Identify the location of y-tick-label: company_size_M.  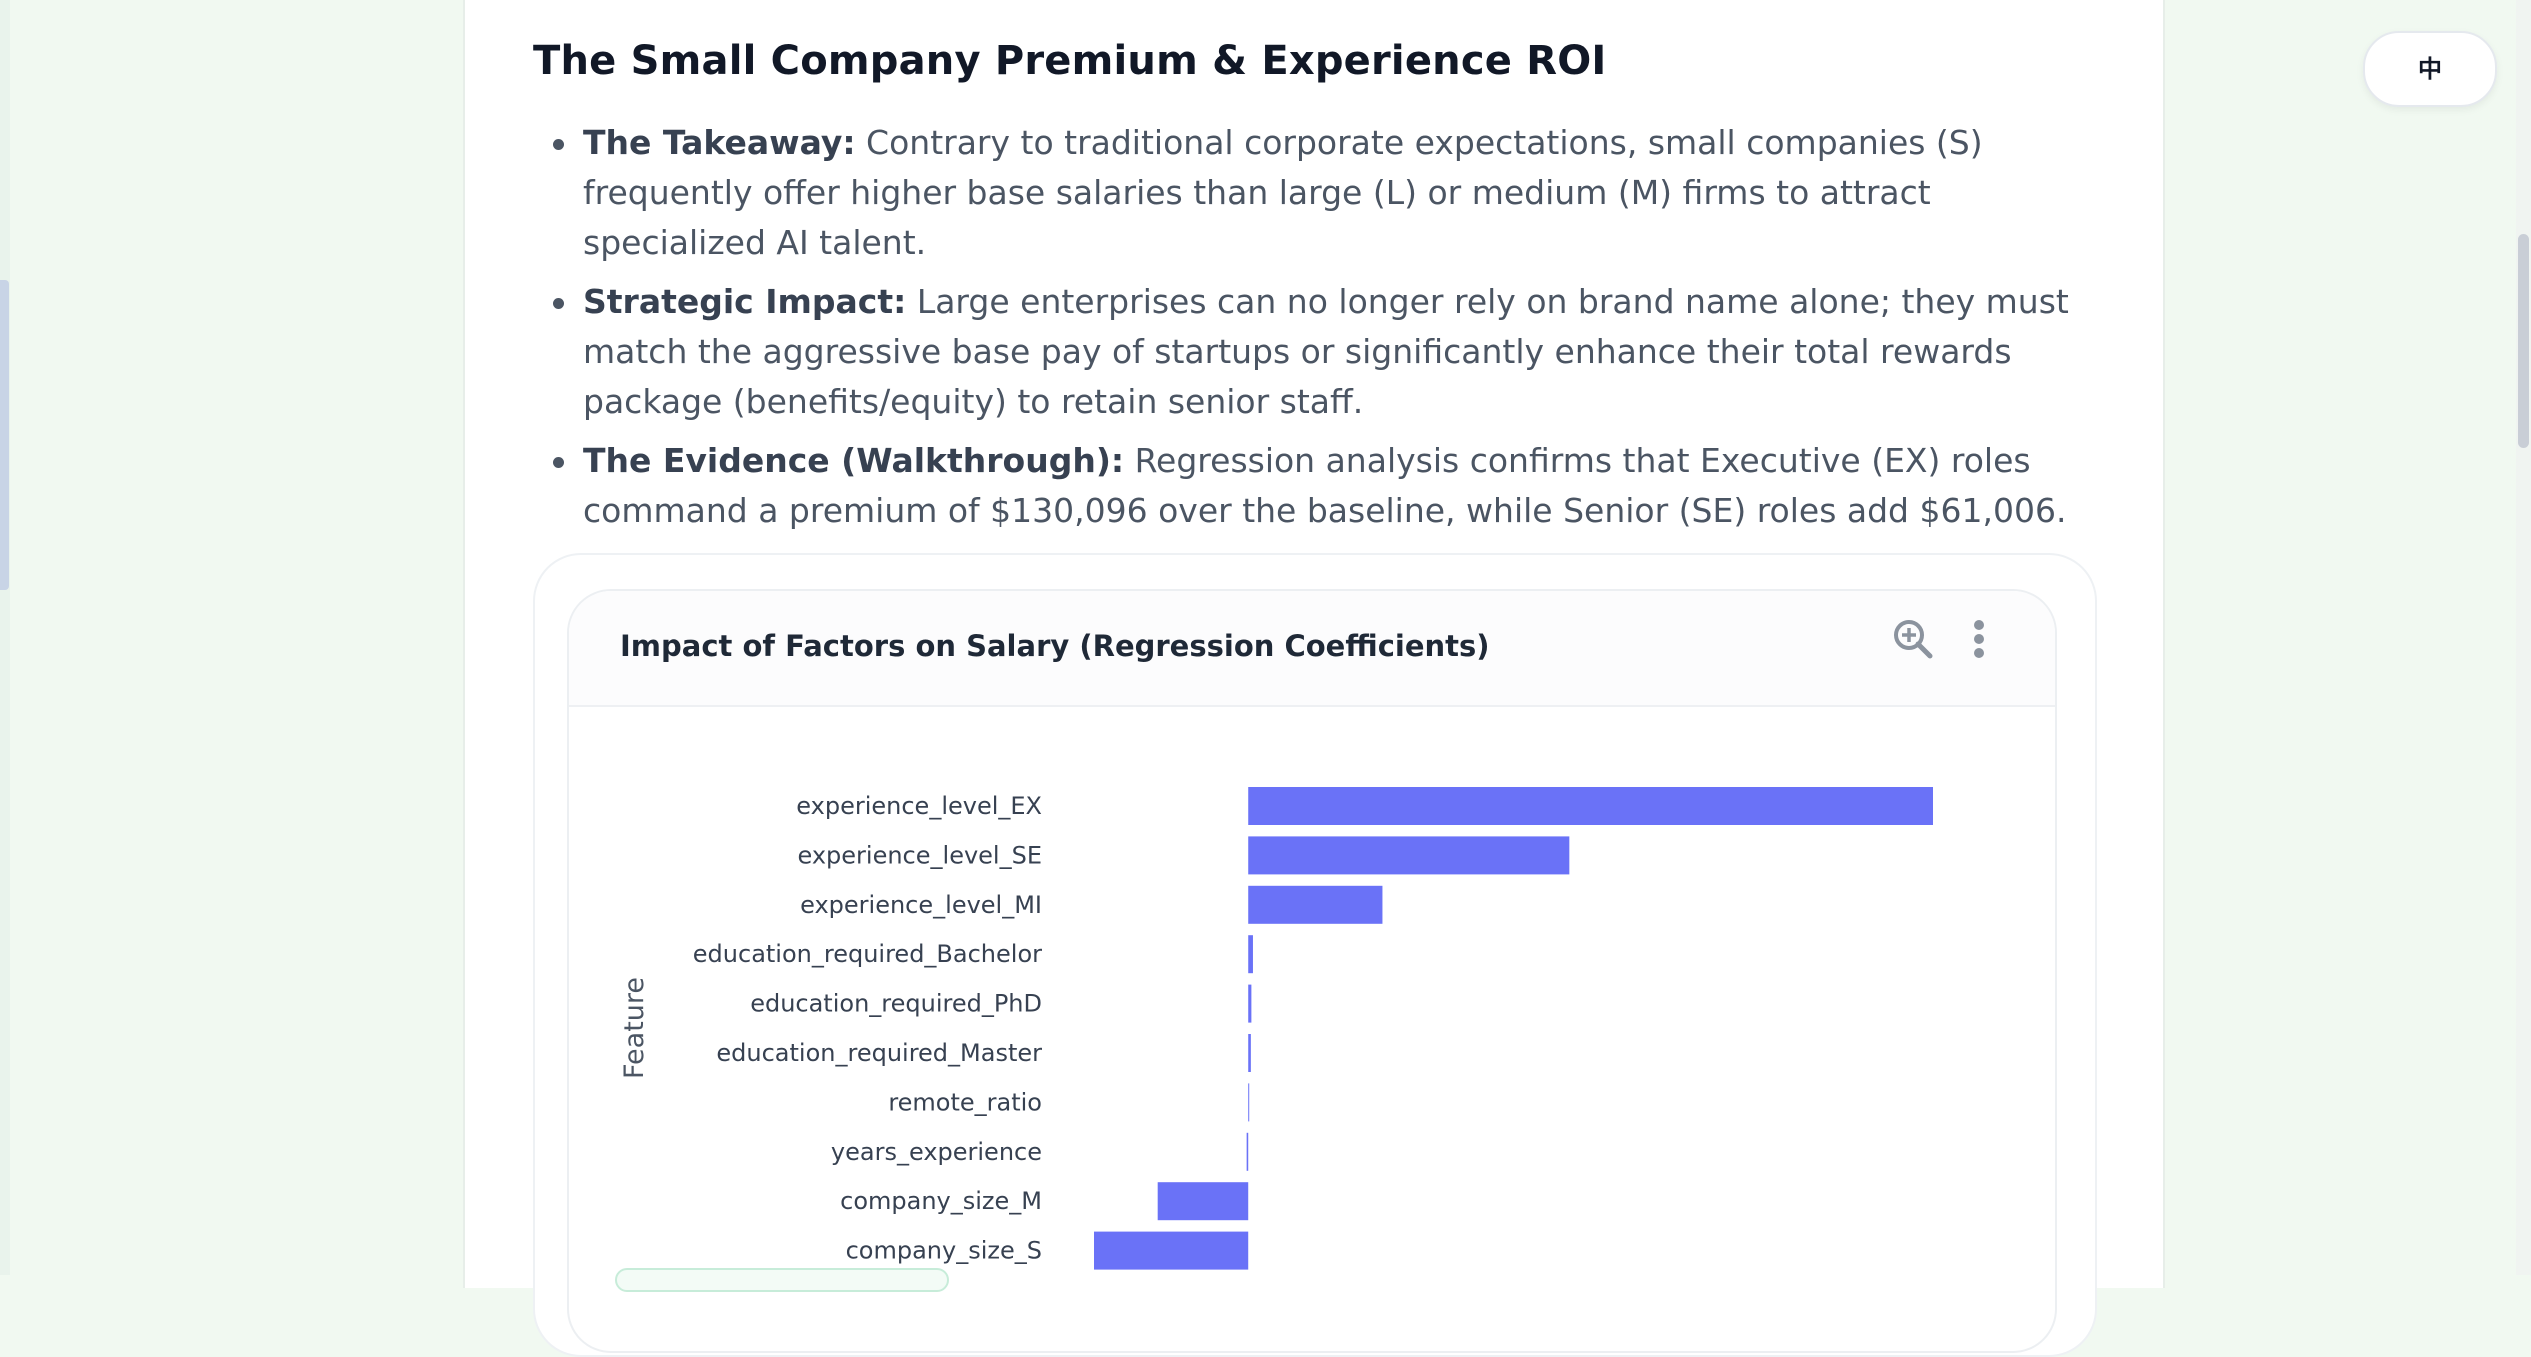
(941, 1201).